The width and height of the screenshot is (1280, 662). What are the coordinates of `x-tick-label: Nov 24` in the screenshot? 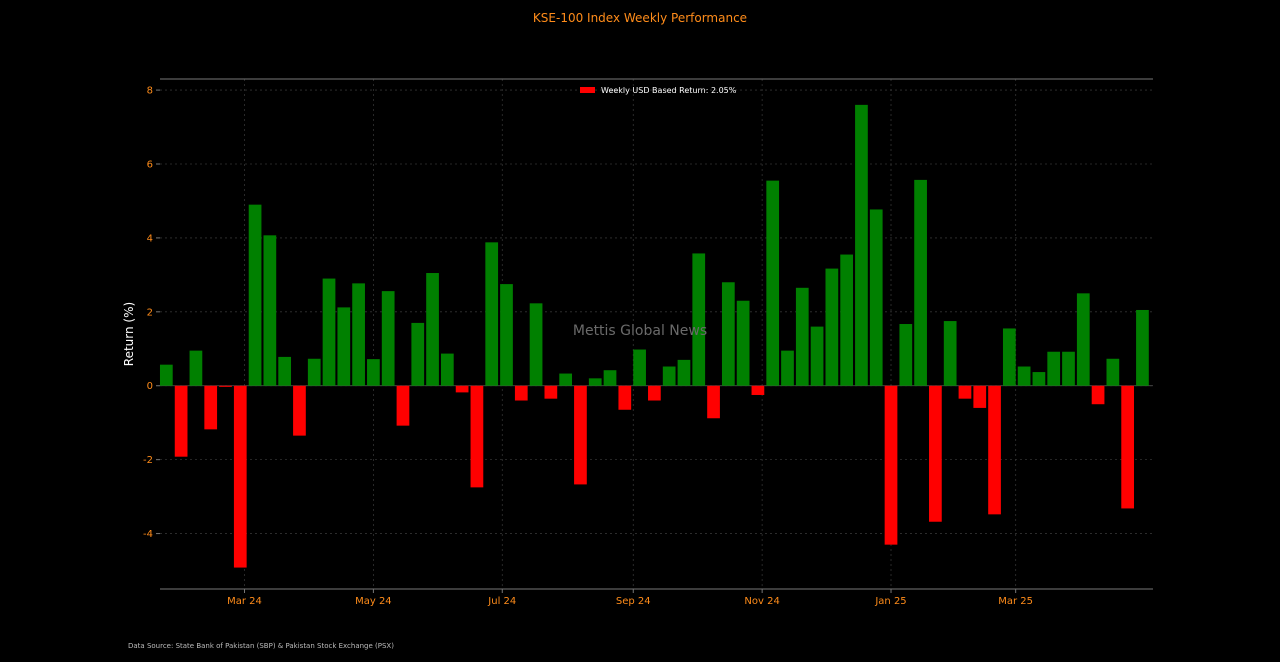 It's located at (761, 601).